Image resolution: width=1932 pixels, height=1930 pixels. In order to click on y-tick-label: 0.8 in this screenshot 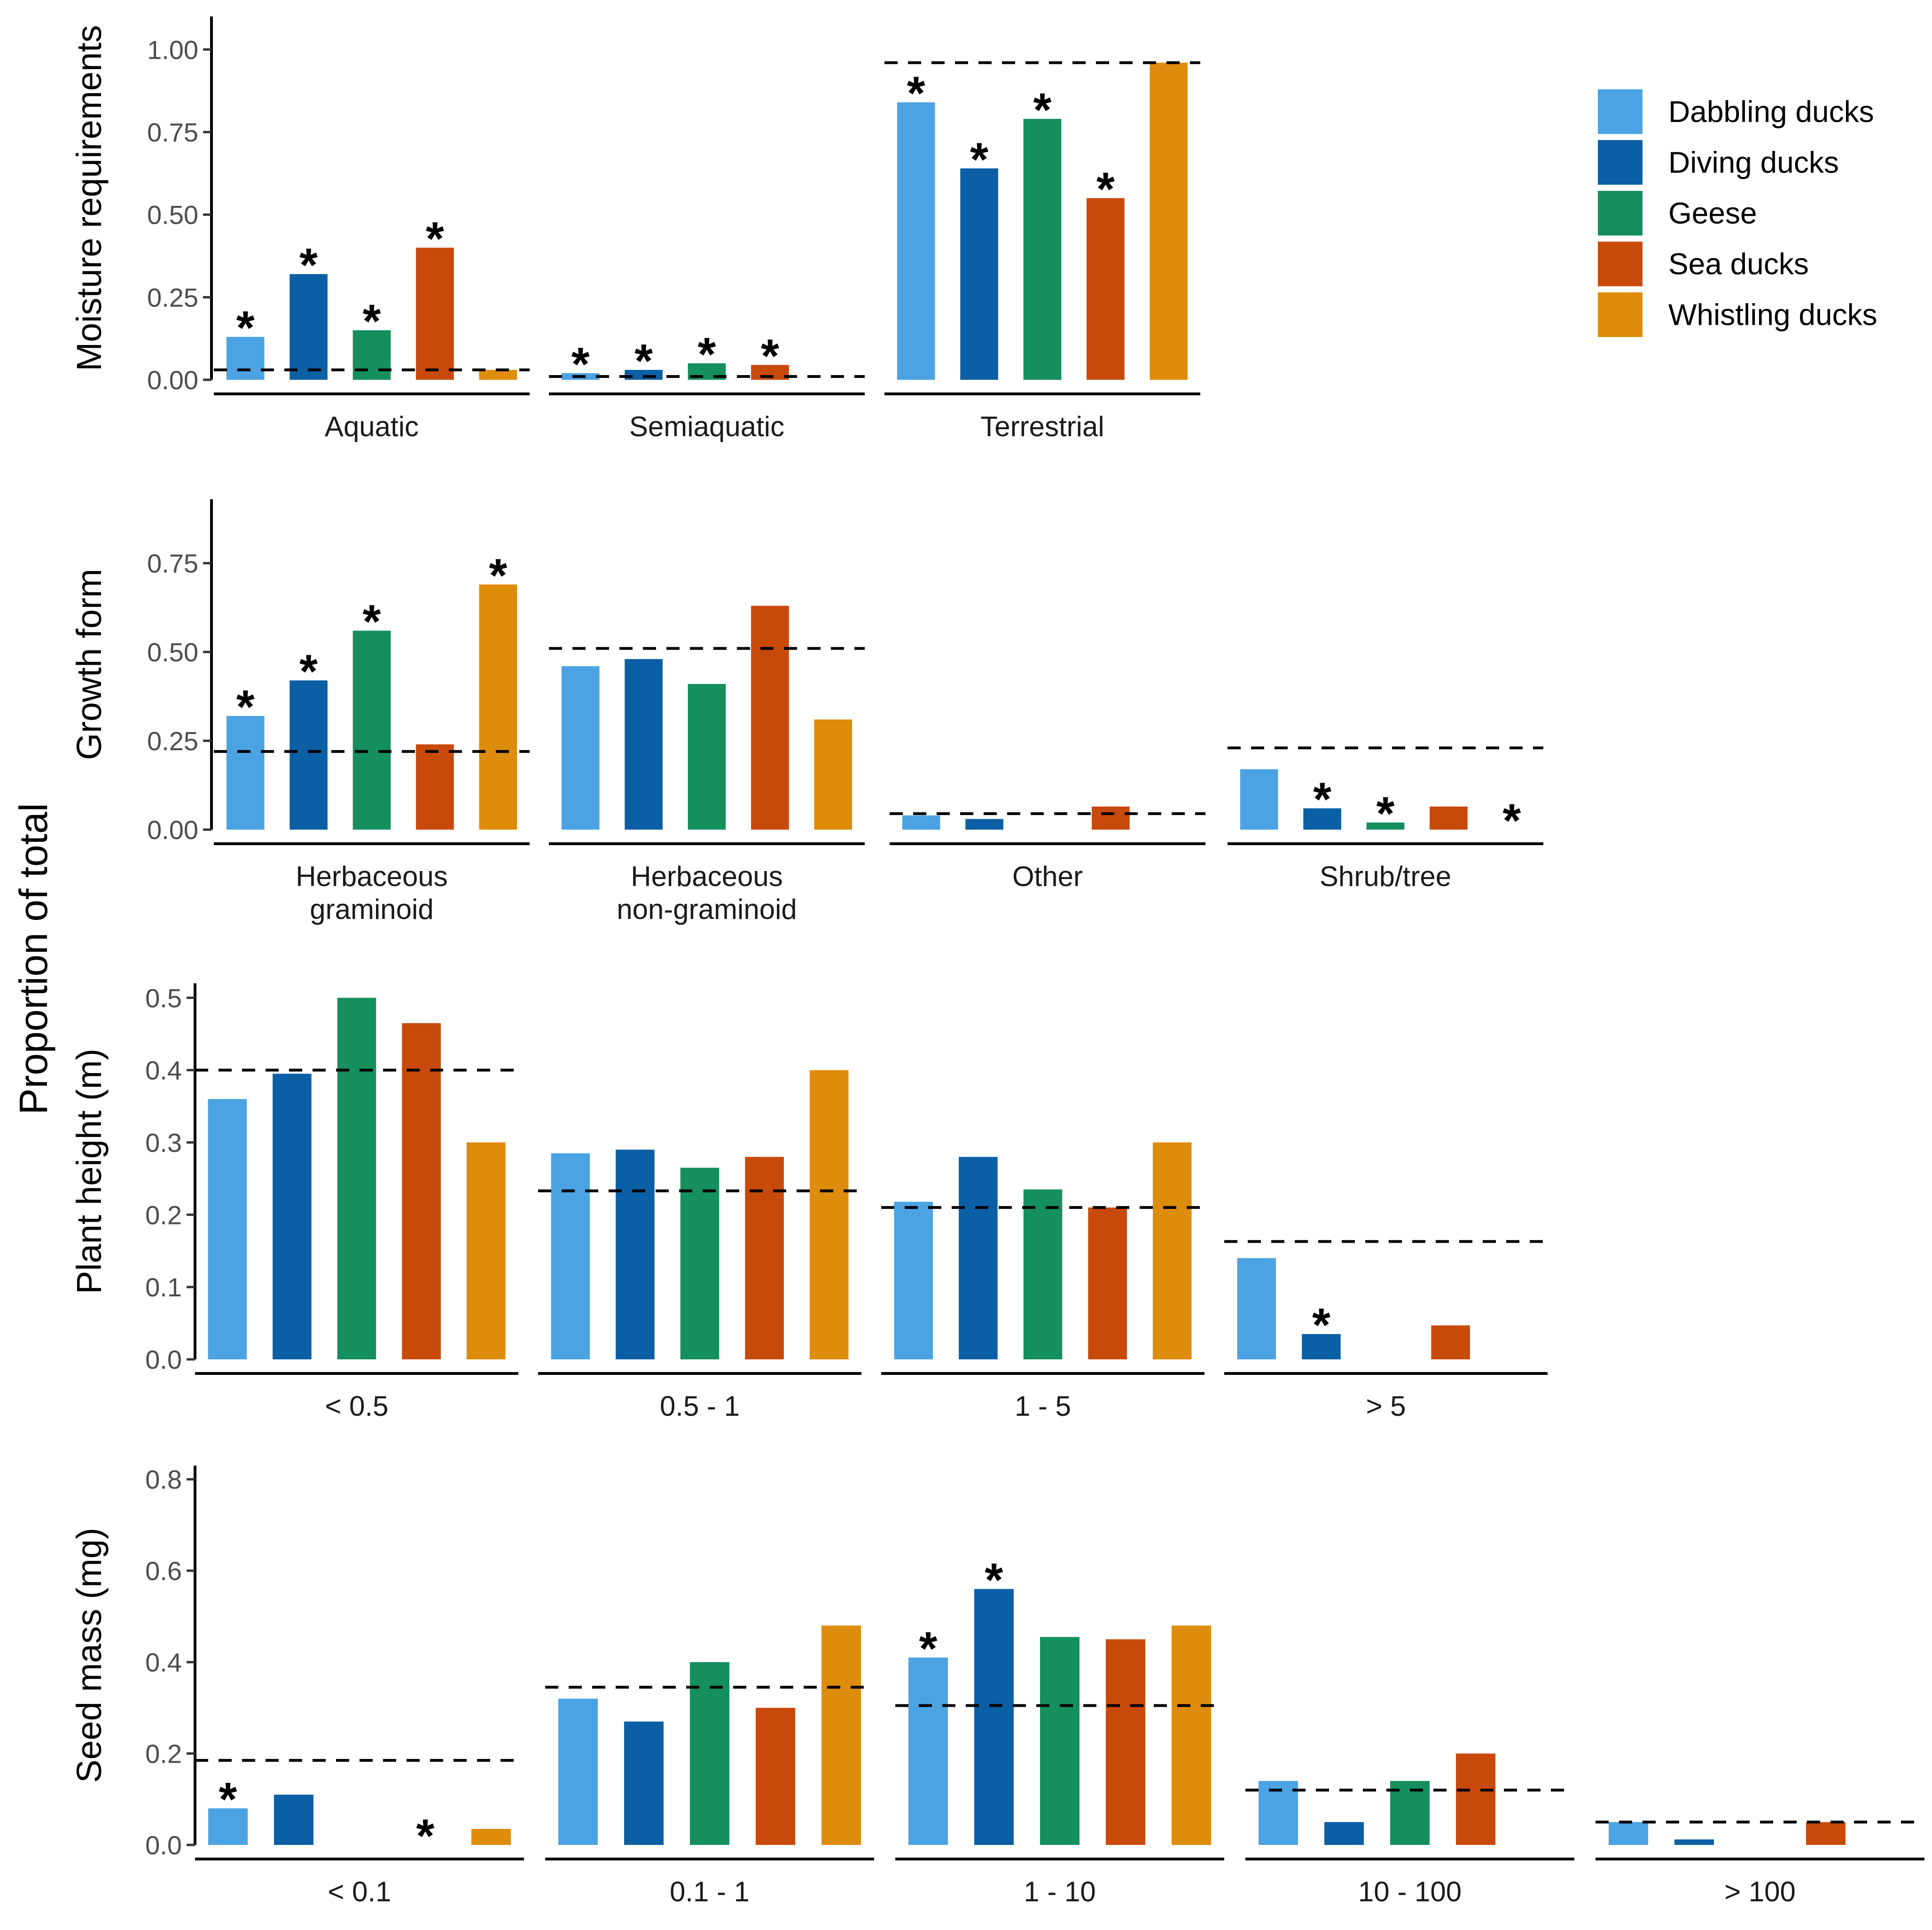, I will do `click(163, 1479)`.